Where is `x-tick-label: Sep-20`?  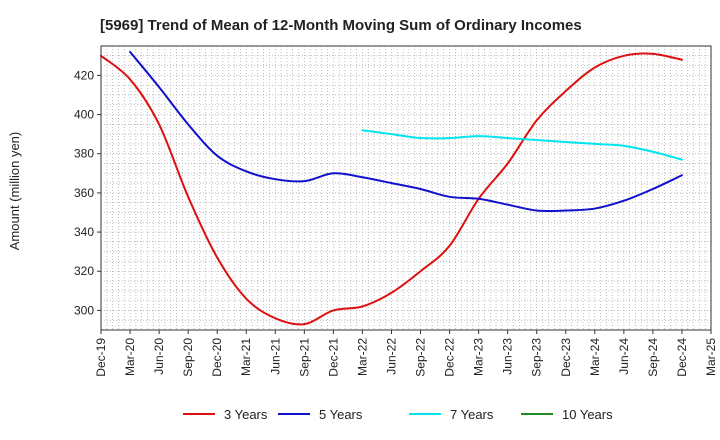 x-tick-label: Sep-20 is located at coordinates (188, 357).